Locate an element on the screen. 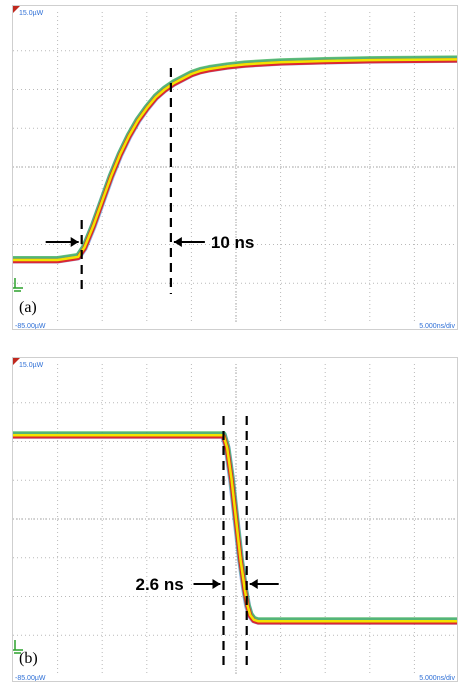  panel-label: (a) is located at coordinates (28, 307).